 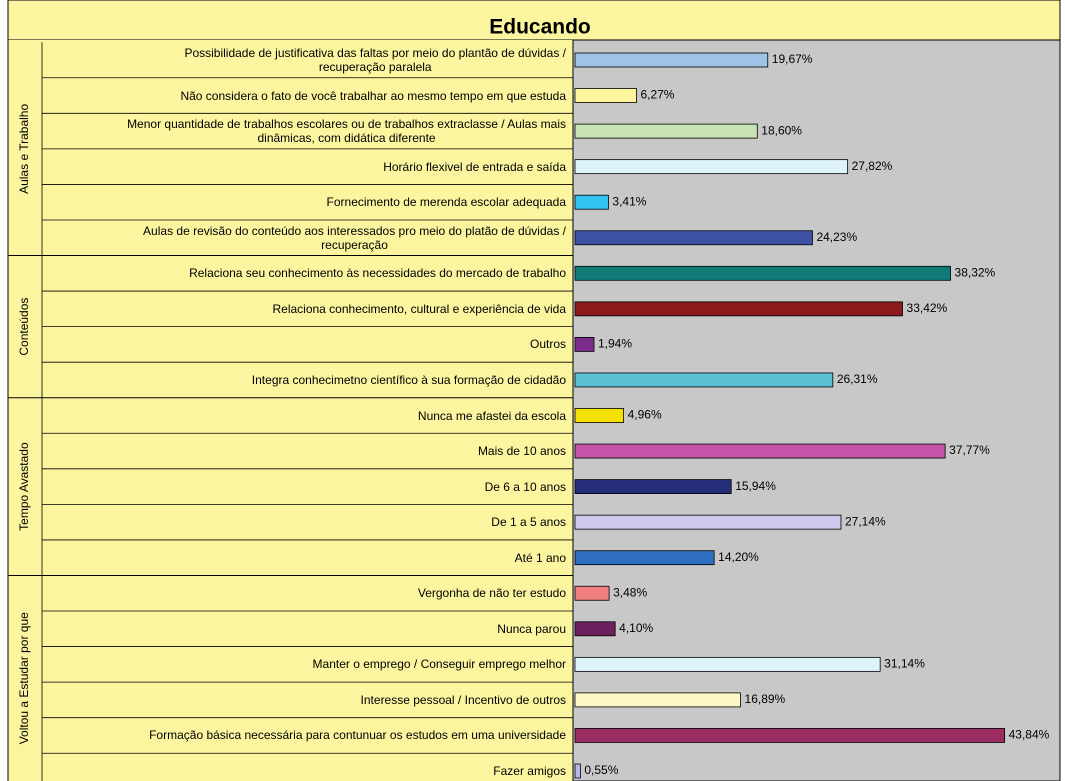 What do you see at coordinates (927, 308) in the screenshot?
I see `value-label: 33,42%` at bounding box center [927, 308].